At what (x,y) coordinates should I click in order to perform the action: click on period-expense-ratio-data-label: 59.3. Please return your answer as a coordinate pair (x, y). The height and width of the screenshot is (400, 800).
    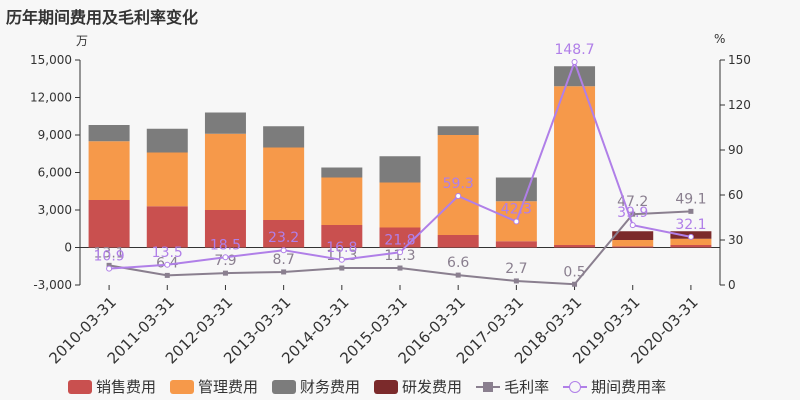
    Looking at the image, I should click on (458, 184).